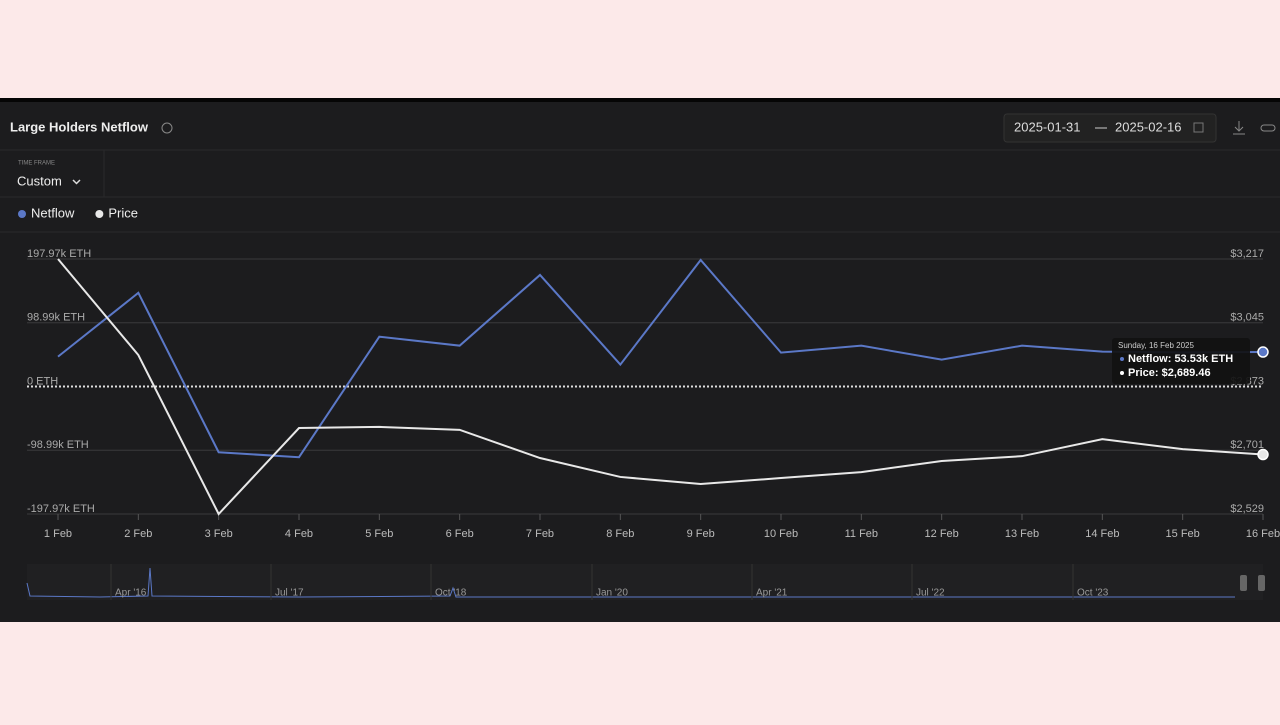 The width and height of the screenshot is (1280, 725). I want to click on legend-label: Price, so click(123, 212).